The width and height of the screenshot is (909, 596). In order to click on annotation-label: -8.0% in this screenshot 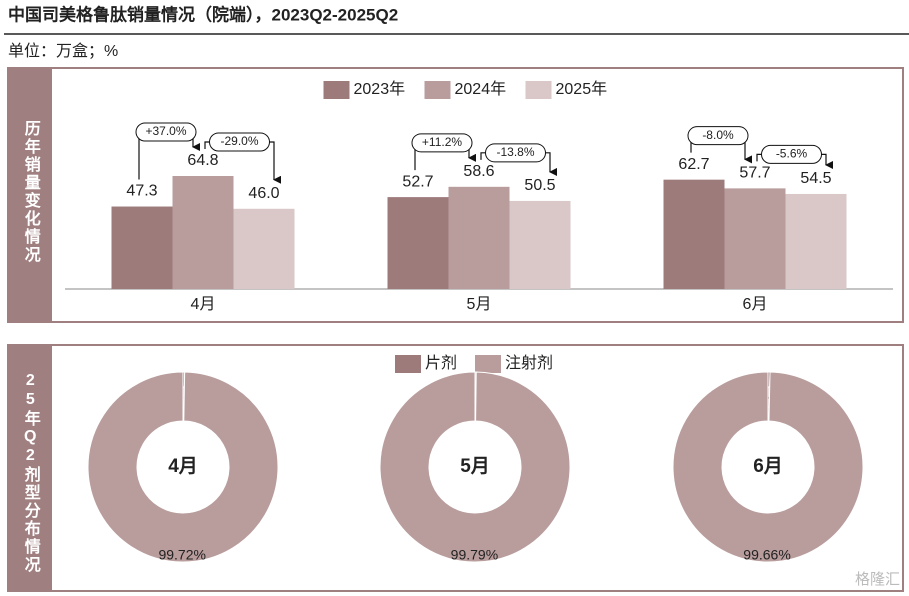, I will do `click(718, 135)`.